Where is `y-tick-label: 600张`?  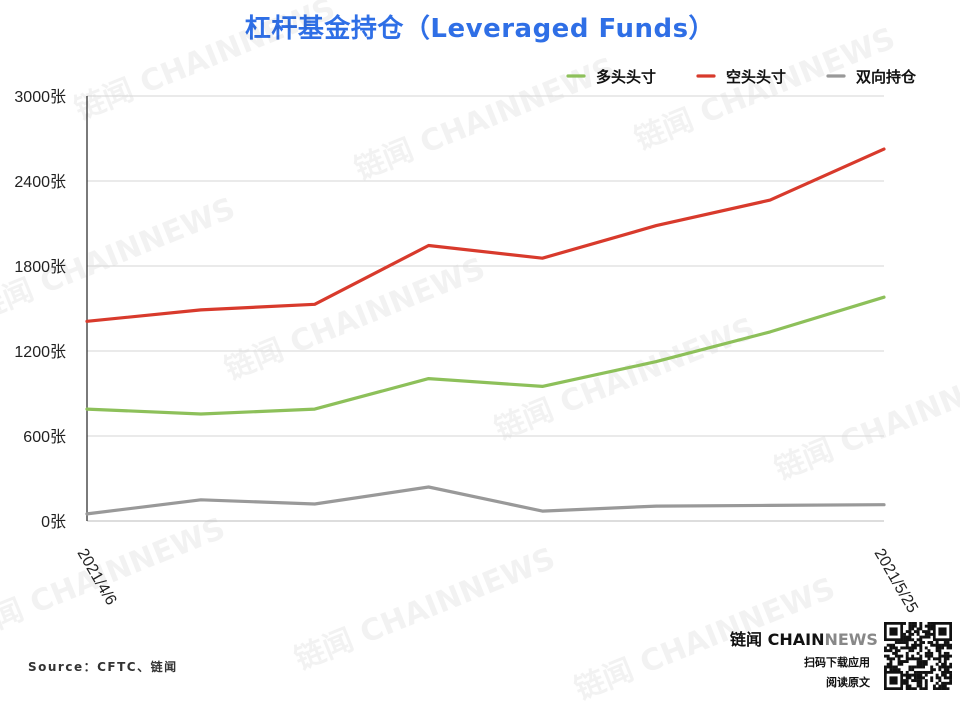
y-tick-label: 600张 is located at coordinates (44, 437).